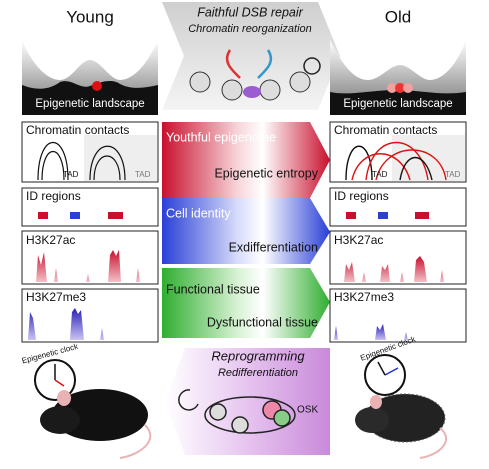 The height and width of the screenshot is (469, 489). I want to click on transition-to: Exdifferentiation, so click(273, 247).